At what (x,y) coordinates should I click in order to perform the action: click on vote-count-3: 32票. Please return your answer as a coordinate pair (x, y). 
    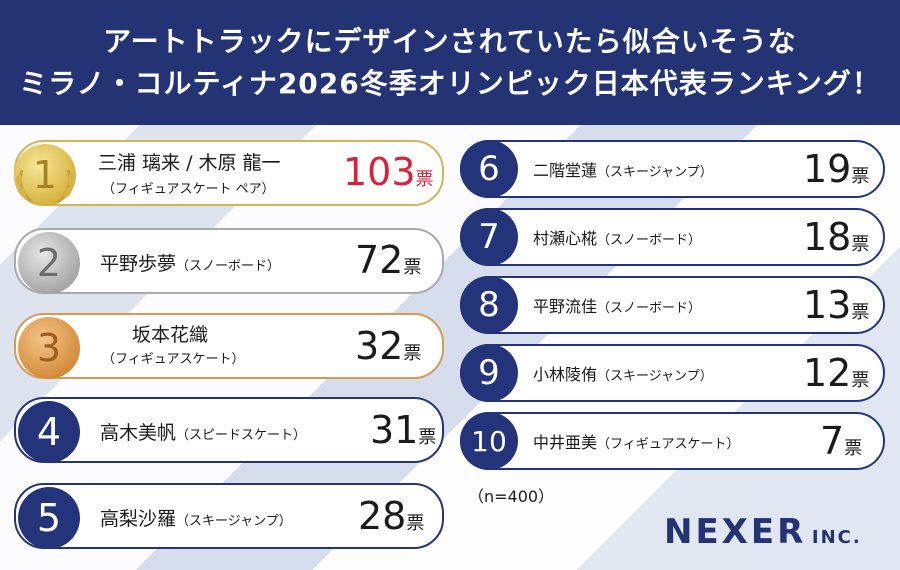
    Looking at the image, I should click on (388, 346).